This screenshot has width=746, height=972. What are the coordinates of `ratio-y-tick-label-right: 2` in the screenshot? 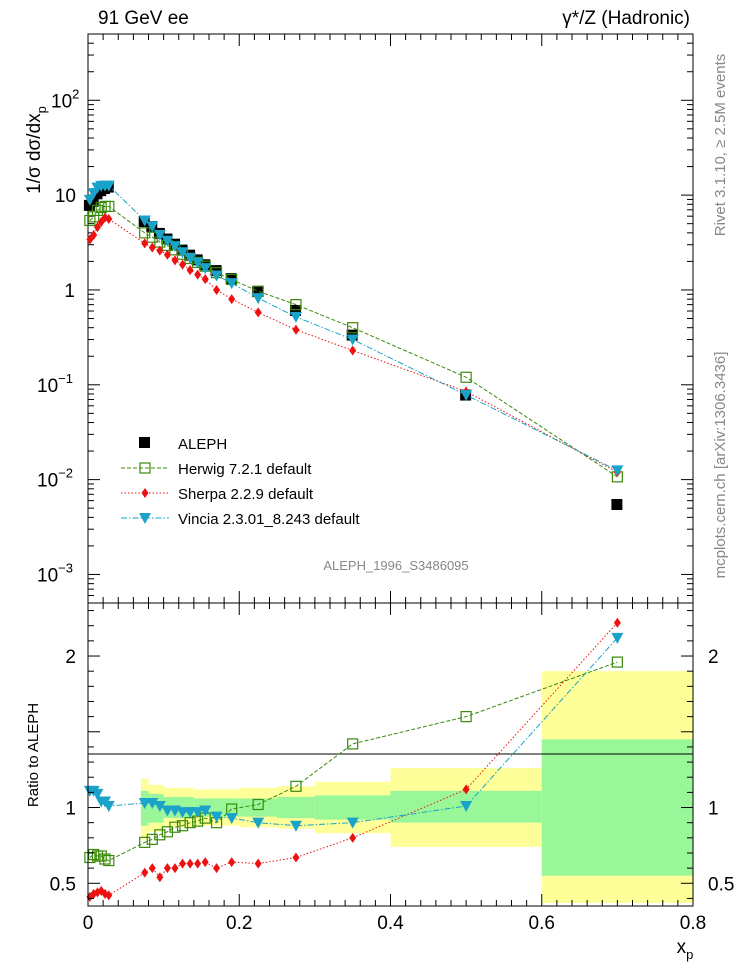 It's located at (713, 657).